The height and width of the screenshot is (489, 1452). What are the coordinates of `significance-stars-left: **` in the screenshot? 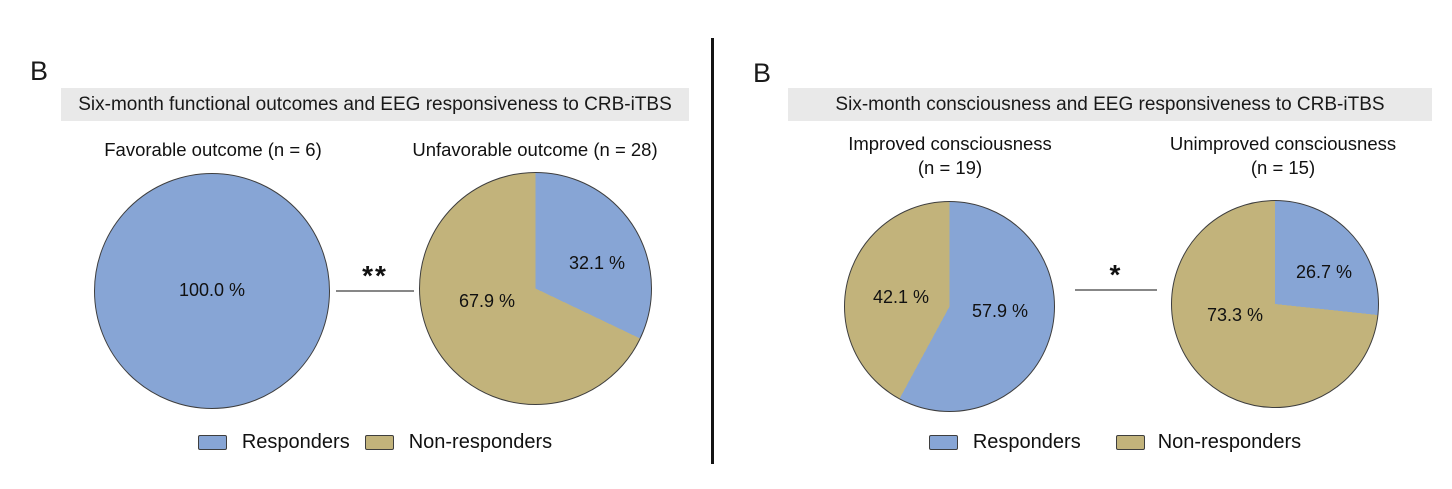 It's located at (375, 275).